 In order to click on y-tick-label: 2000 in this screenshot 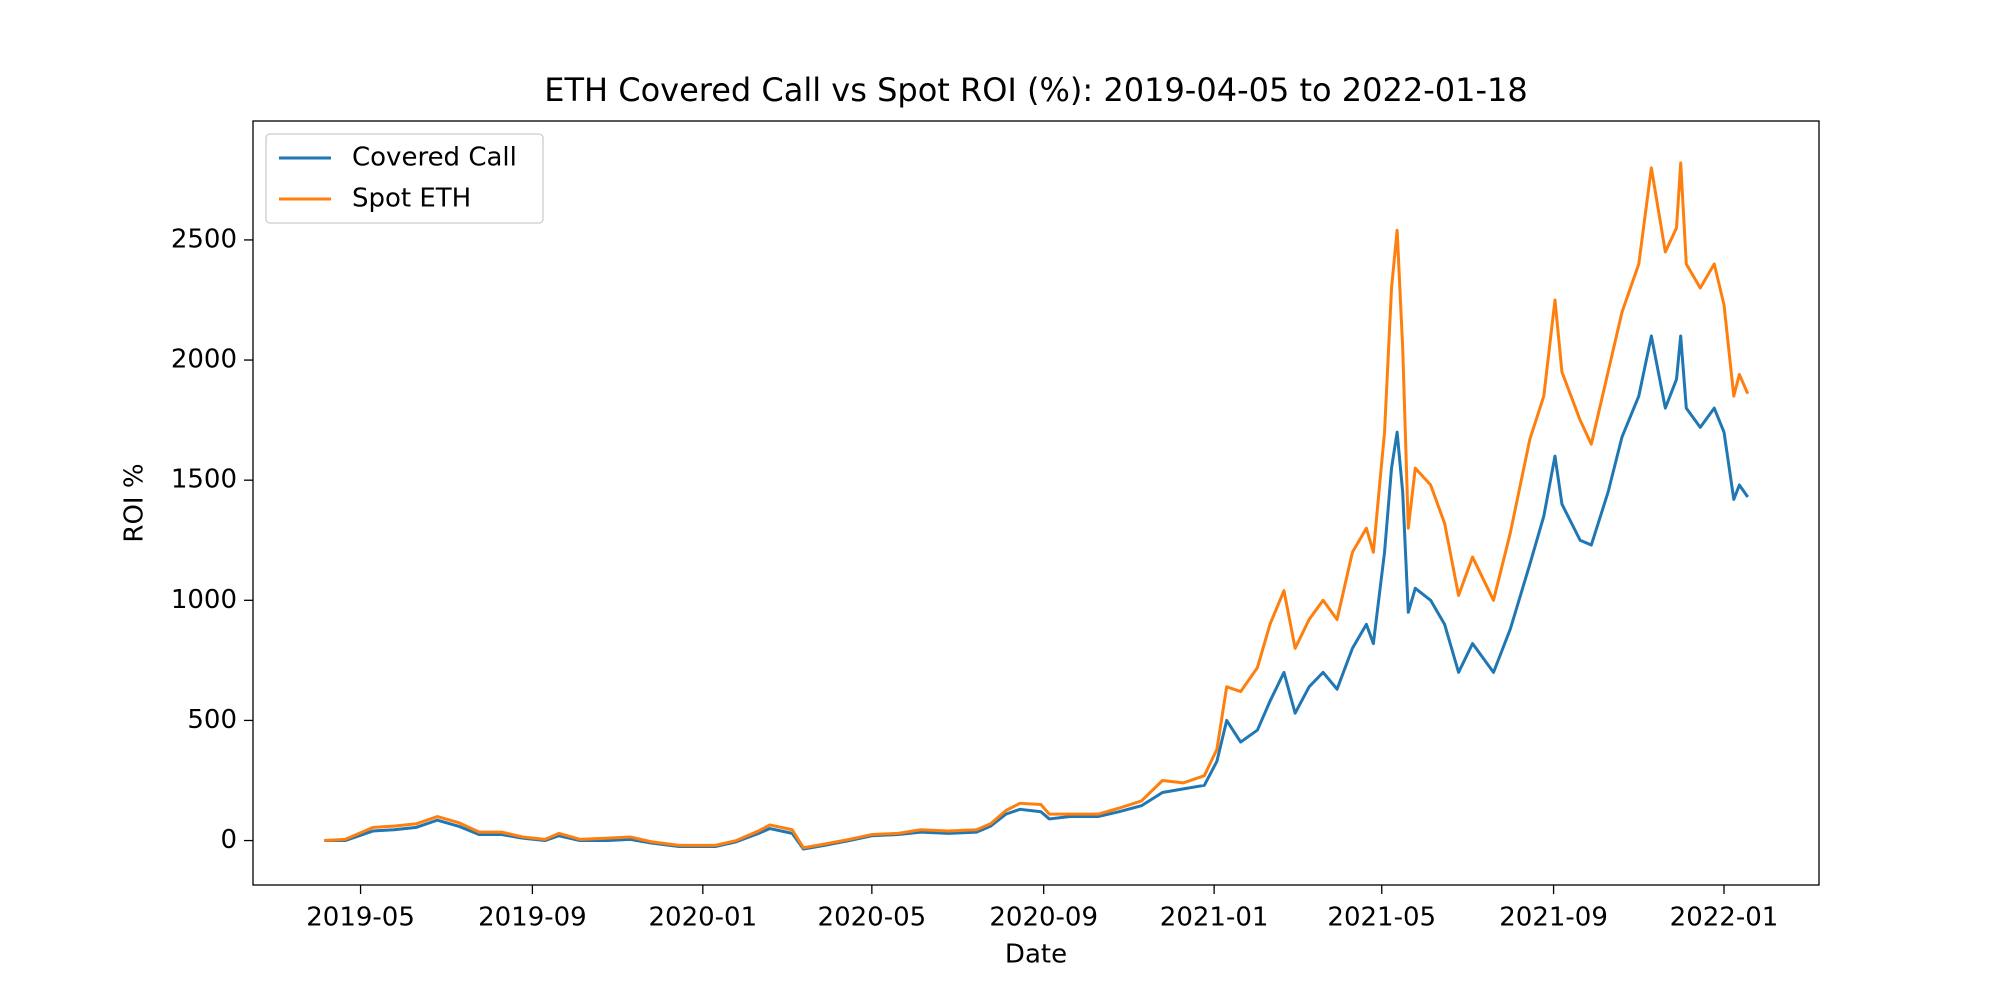, I will do `click(204, 360)`.